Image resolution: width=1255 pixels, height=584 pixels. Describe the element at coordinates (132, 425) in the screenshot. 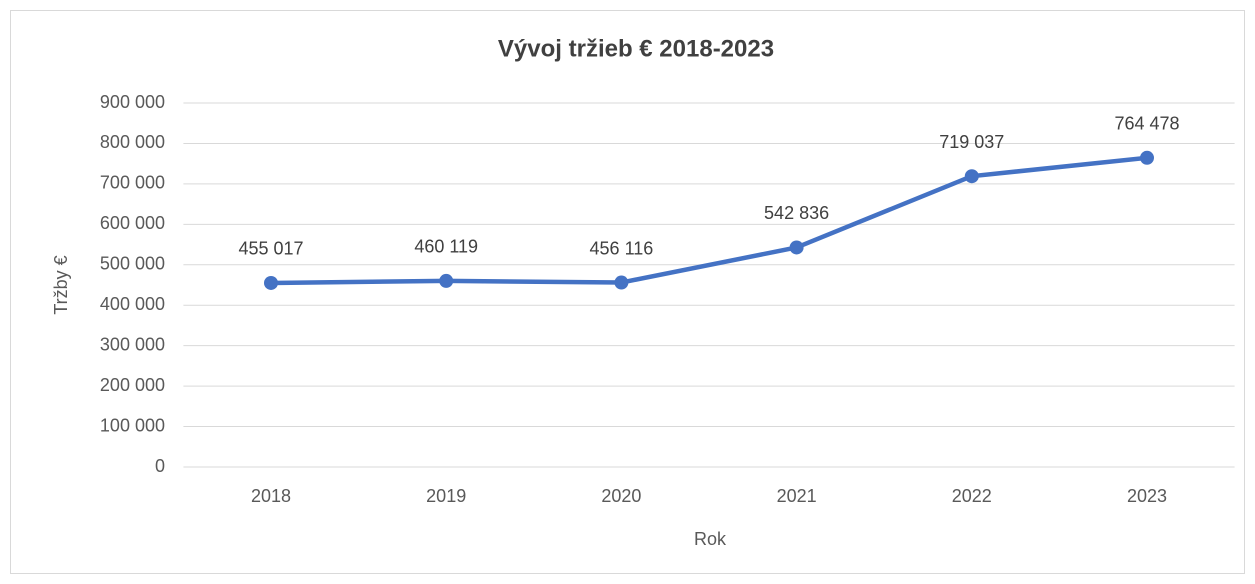

I see `y-tick-label: 100 000` at that location.